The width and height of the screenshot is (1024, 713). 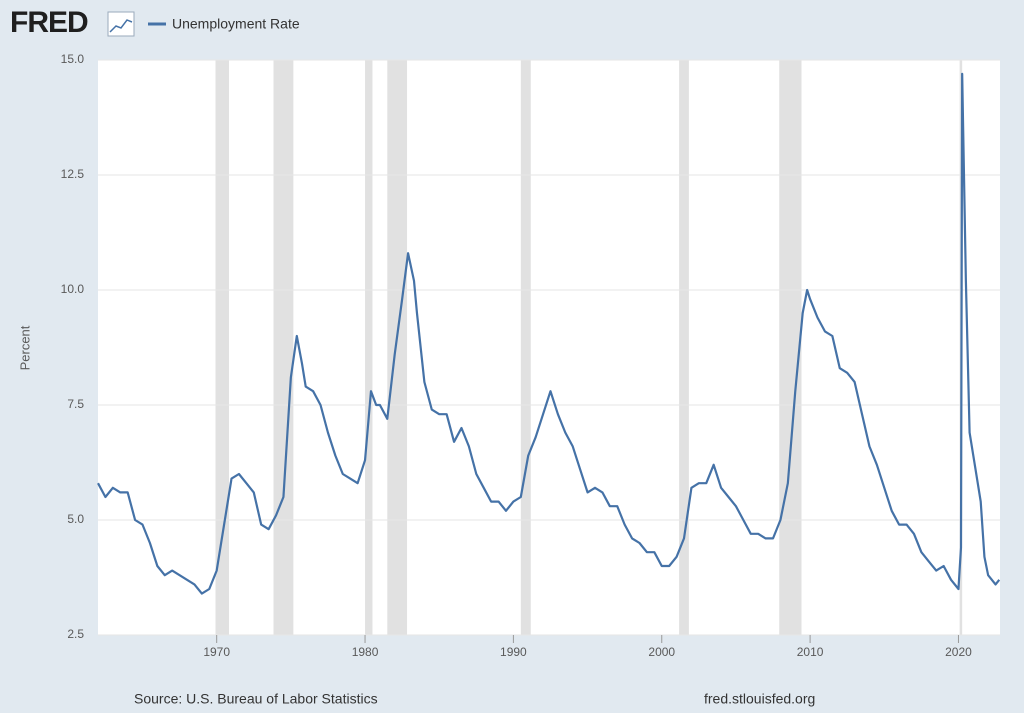 What do you see at coordinates (216, 652) in the screenshot?
I see `x-tick-label: 1970` at bounding box center [216, 652].